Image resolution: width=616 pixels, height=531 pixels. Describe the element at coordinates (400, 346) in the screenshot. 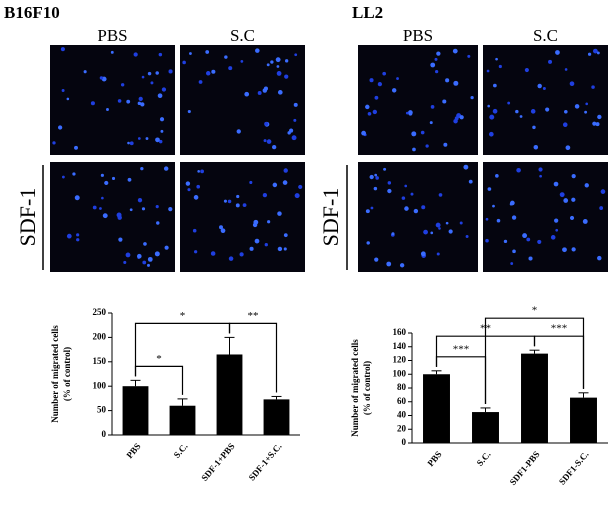

I see `y-tick-label: 140` at that location.